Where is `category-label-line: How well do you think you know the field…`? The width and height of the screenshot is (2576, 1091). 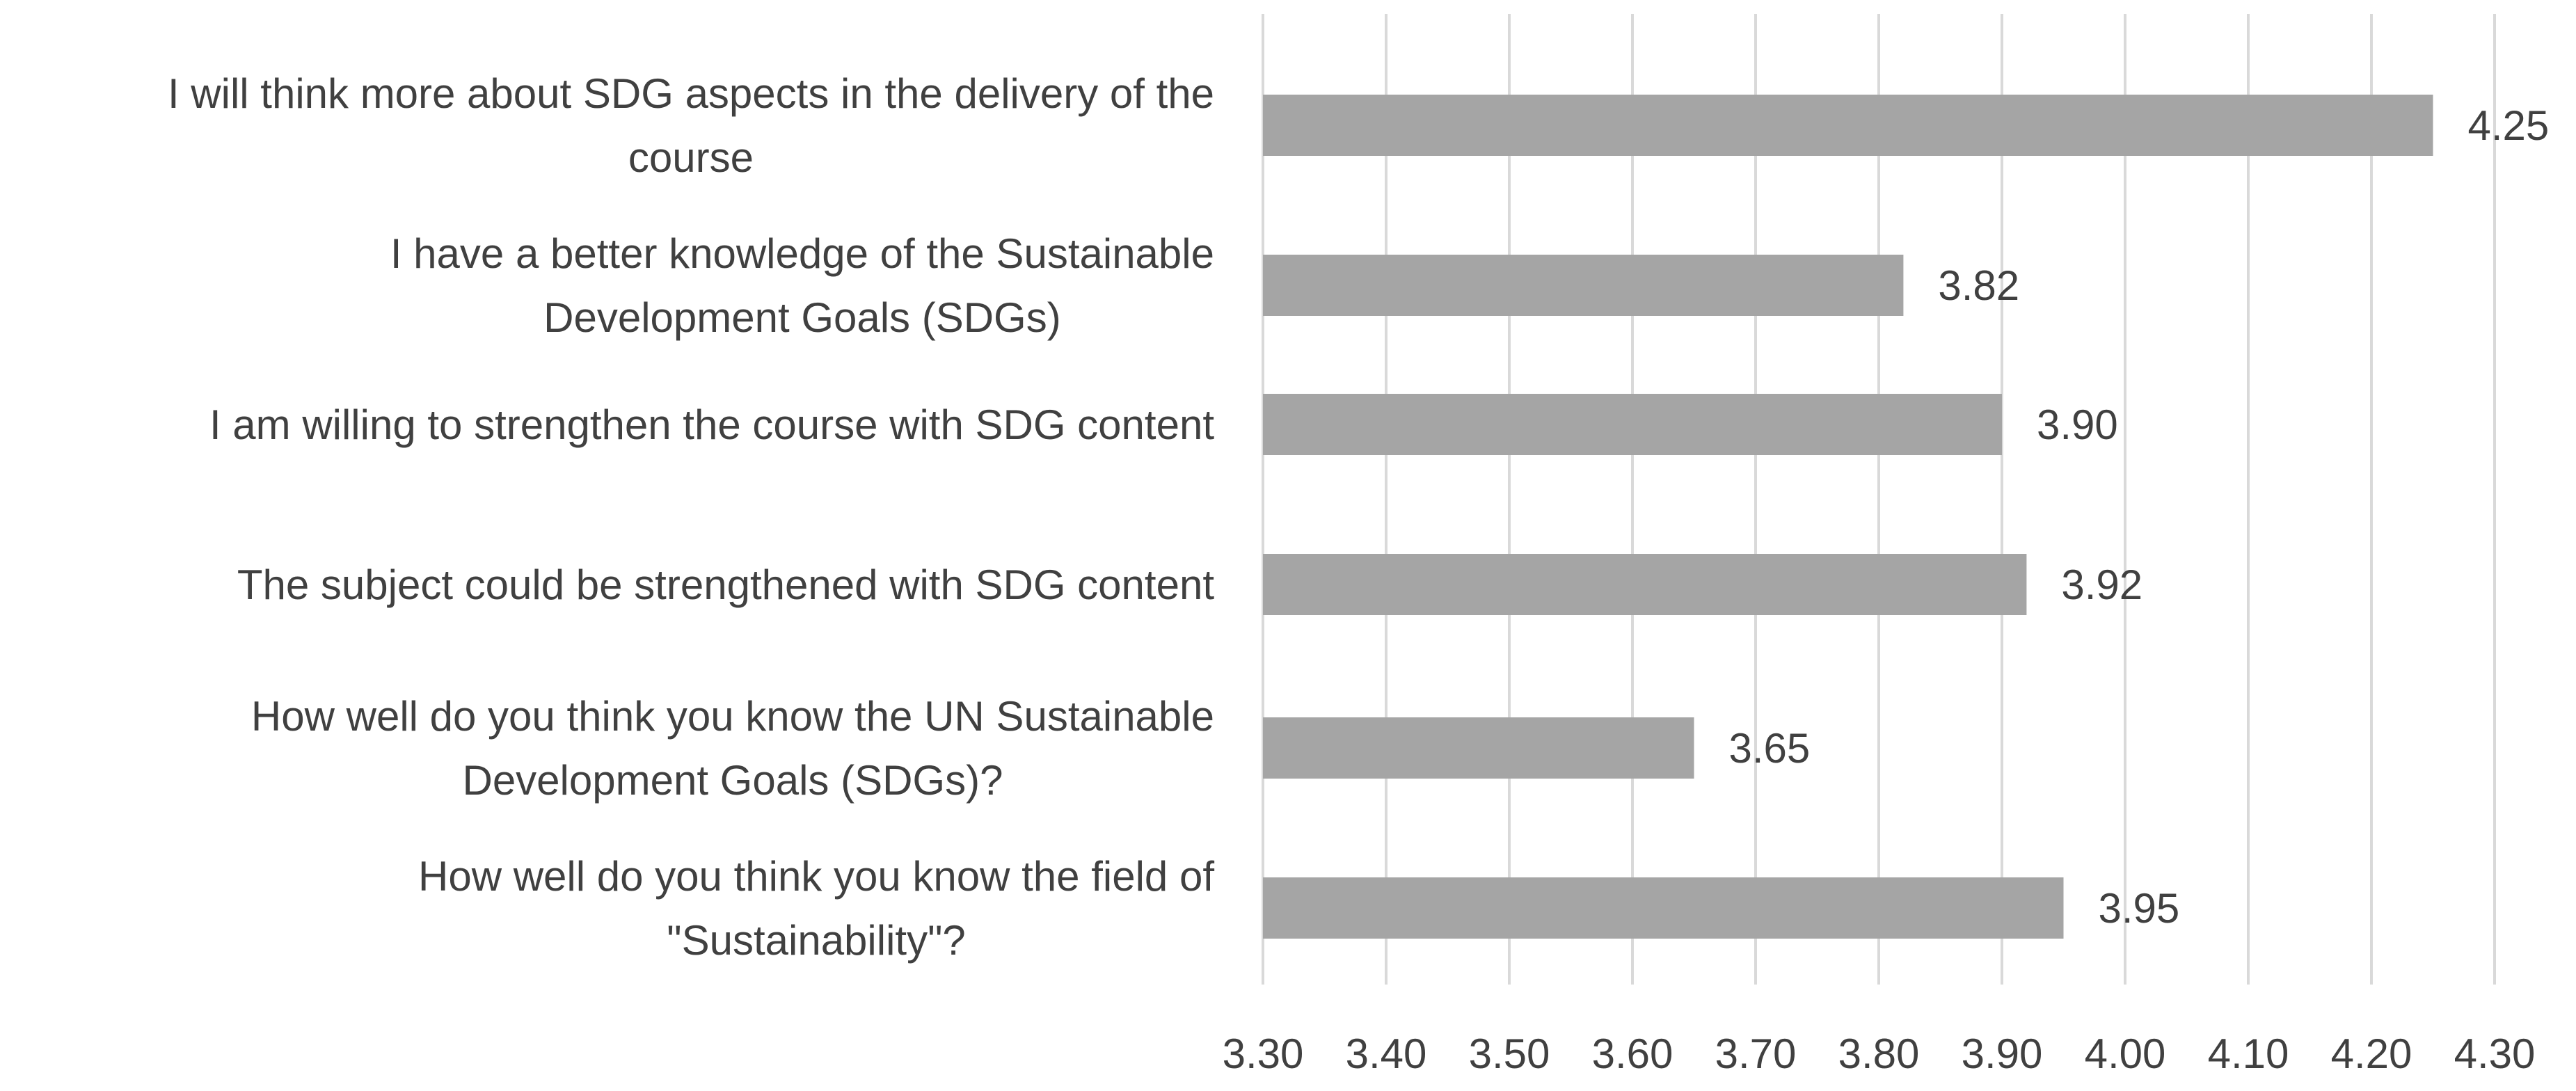
category-label-line: How well do you think you know the field… is located at coordinates (816, 876).